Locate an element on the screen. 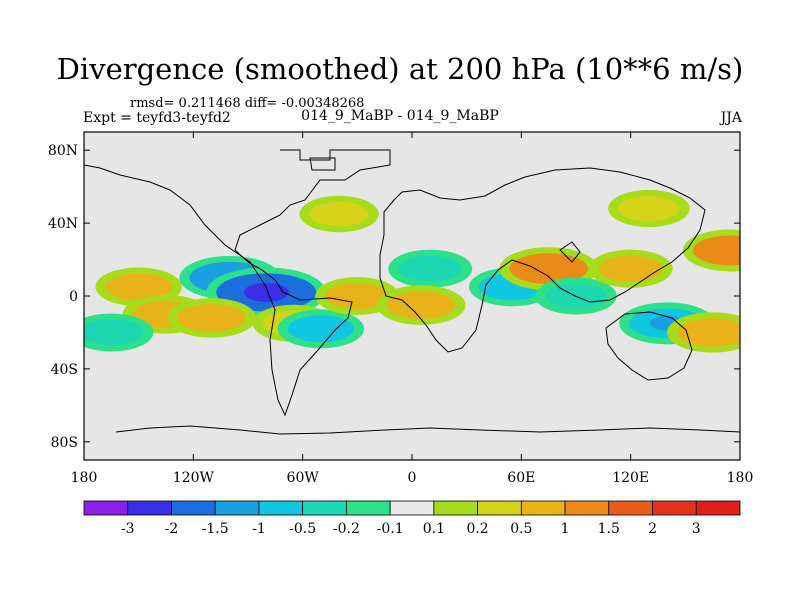 Image resolution: width=800 pixels, height=600 pixels. y-tick-label-0: 80N is located at coordinates (63, 151).